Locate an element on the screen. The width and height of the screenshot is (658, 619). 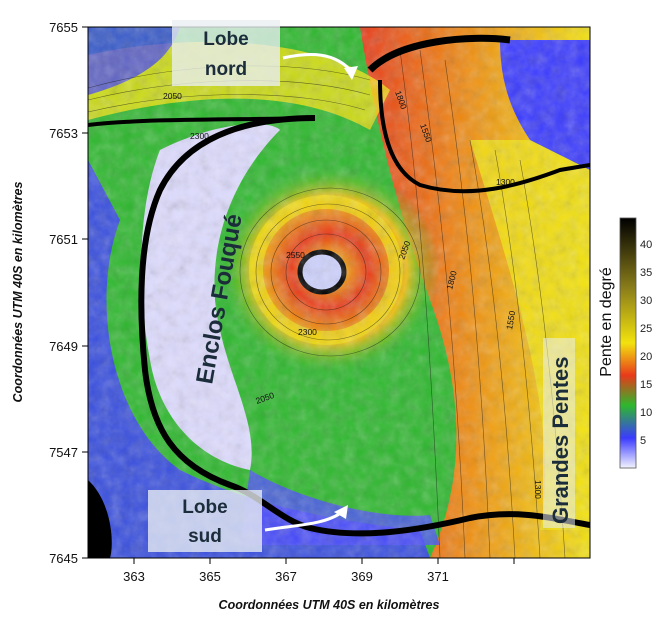
y-tick-label: 7655 is located at coordinates (63, 27).